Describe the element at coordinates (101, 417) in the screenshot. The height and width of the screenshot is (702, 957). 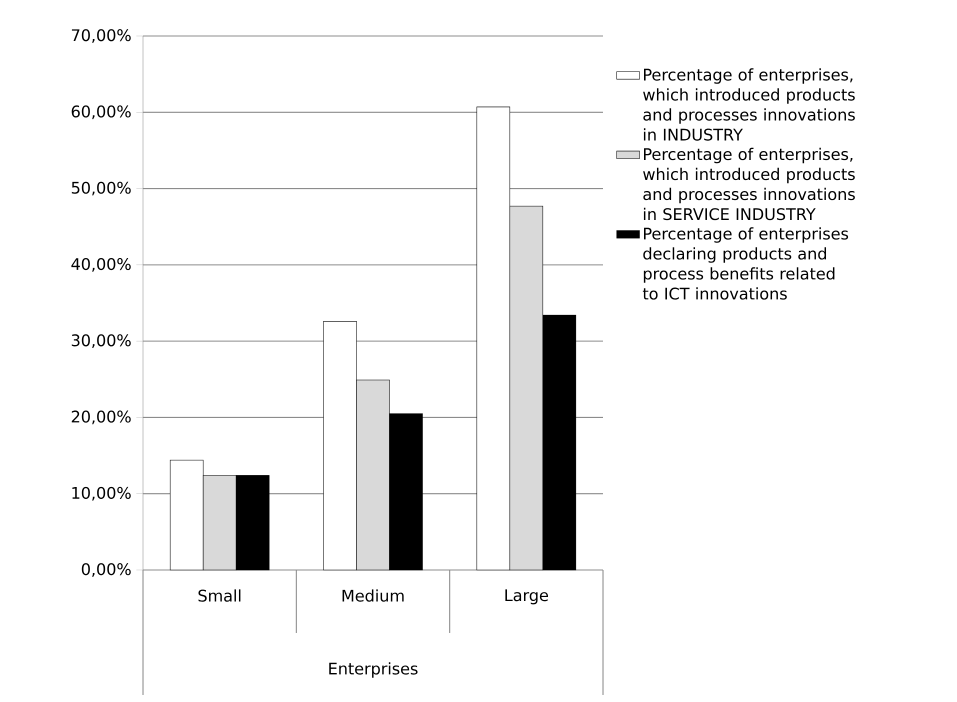
I see `y-tick-label: 20,00%` at that location.